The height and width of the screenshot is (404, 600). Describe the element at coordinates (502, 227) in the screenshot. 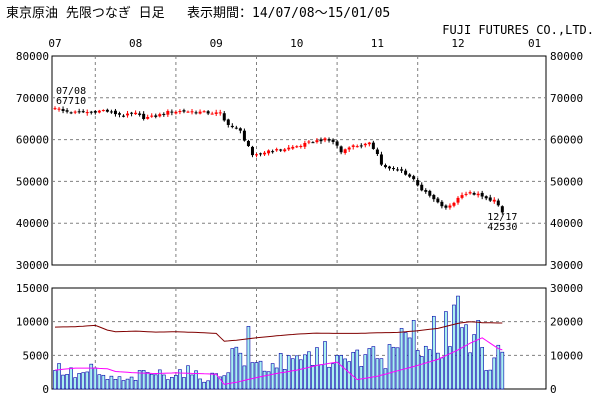

I see `annotation-value: 42530` at that location.